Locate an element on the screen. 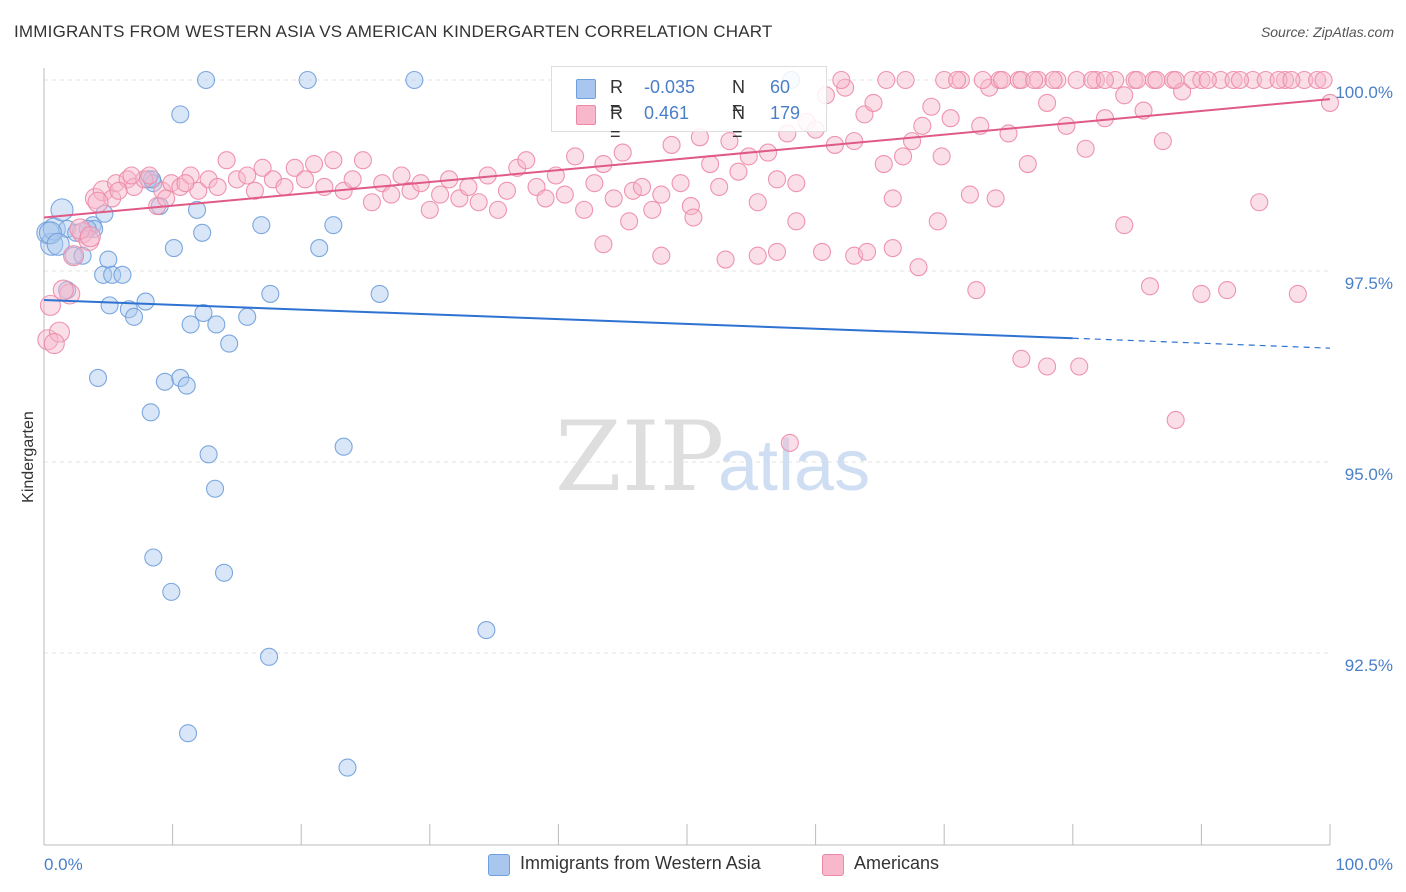 The width and height of the screenshot is (1406, 892). y-tick-label: 100.0% is located at coordinates (1364, 92).